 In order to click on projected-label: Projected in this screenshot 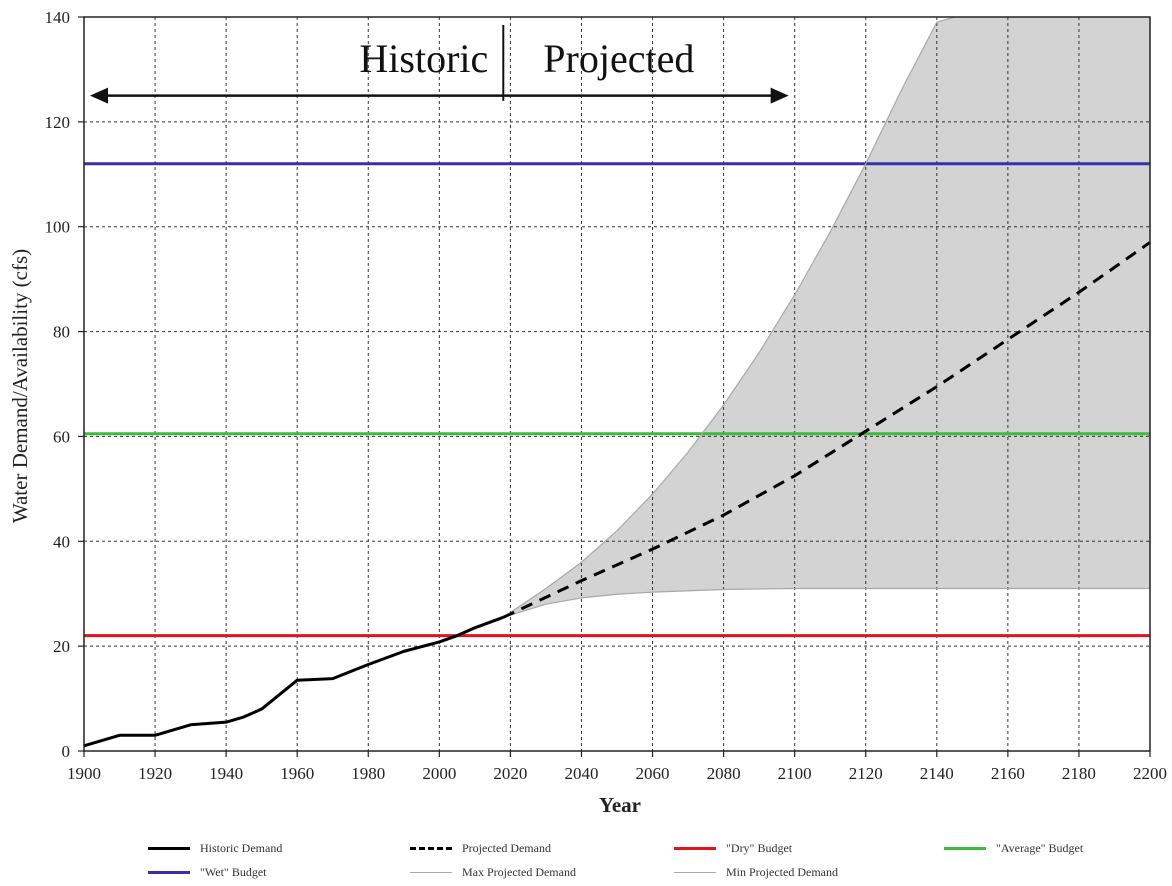, I will do `click(618, 58)`.